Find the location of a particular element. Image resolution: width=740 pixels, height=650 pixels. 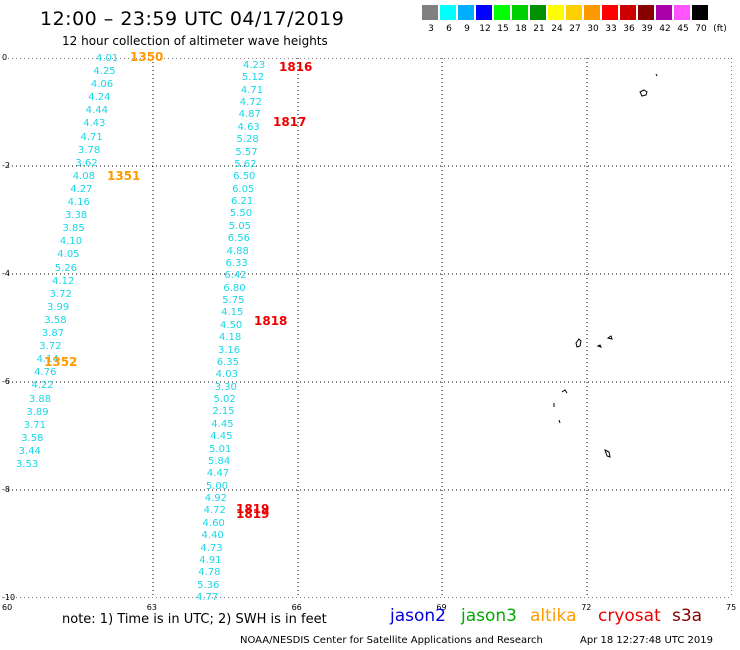

wave-height-obs: 5.05 is located at coordinates (240, 226).